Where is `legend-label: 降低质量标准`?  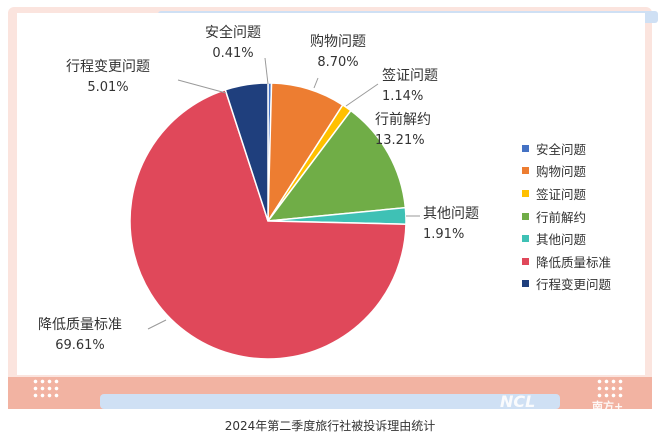
legend-label: 降低质量标准 is located at coordinates (574, 262).